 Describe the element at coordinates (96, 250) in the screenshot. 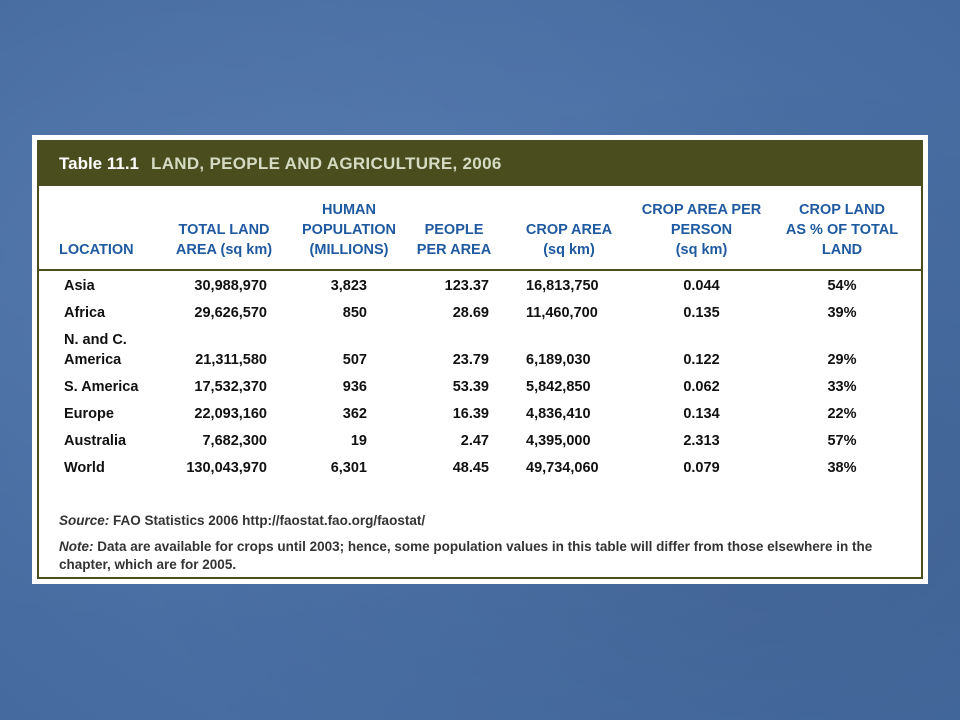

I see `header-location: LOCATION` at that location.